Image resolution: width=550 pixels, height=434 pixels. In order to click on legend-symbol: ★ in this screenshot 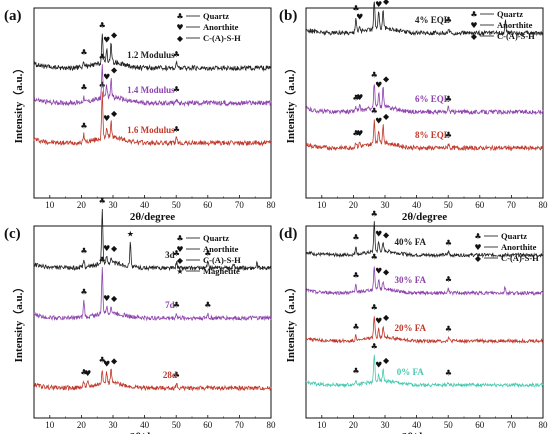, I will do `click(179, 271)`.